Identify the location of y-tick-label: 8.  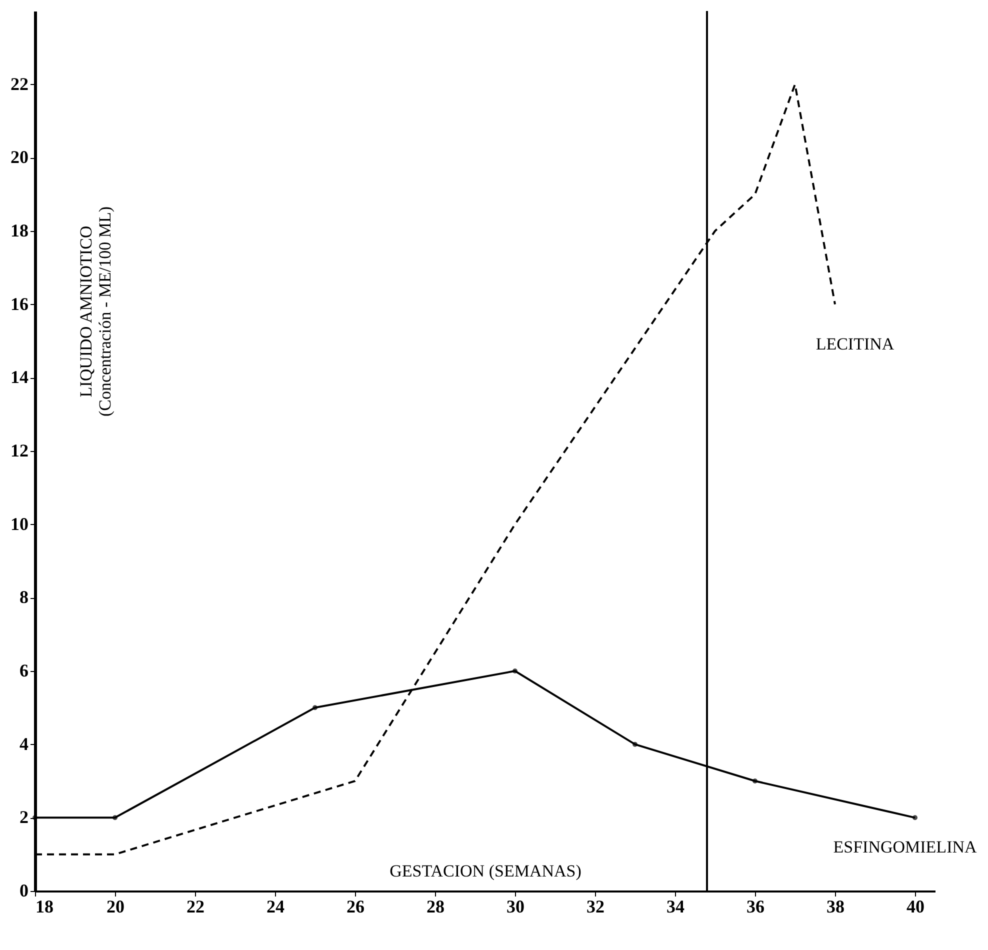
(24, 597).